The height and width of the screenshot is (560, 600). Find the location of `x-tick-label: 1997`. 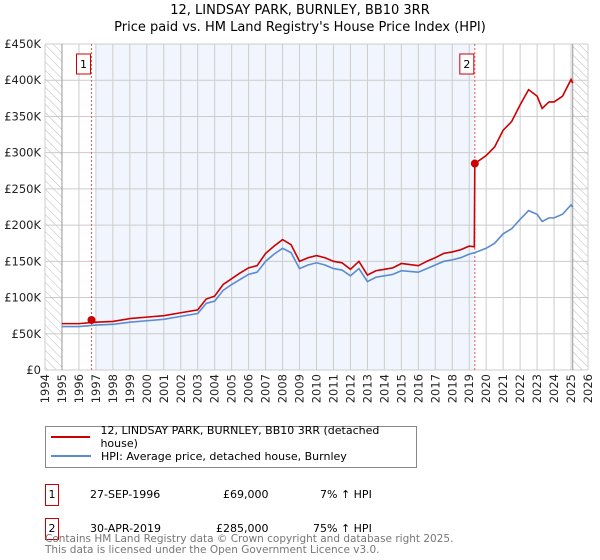

x-tick-label: 1997 is located at coordinates (96, 388).